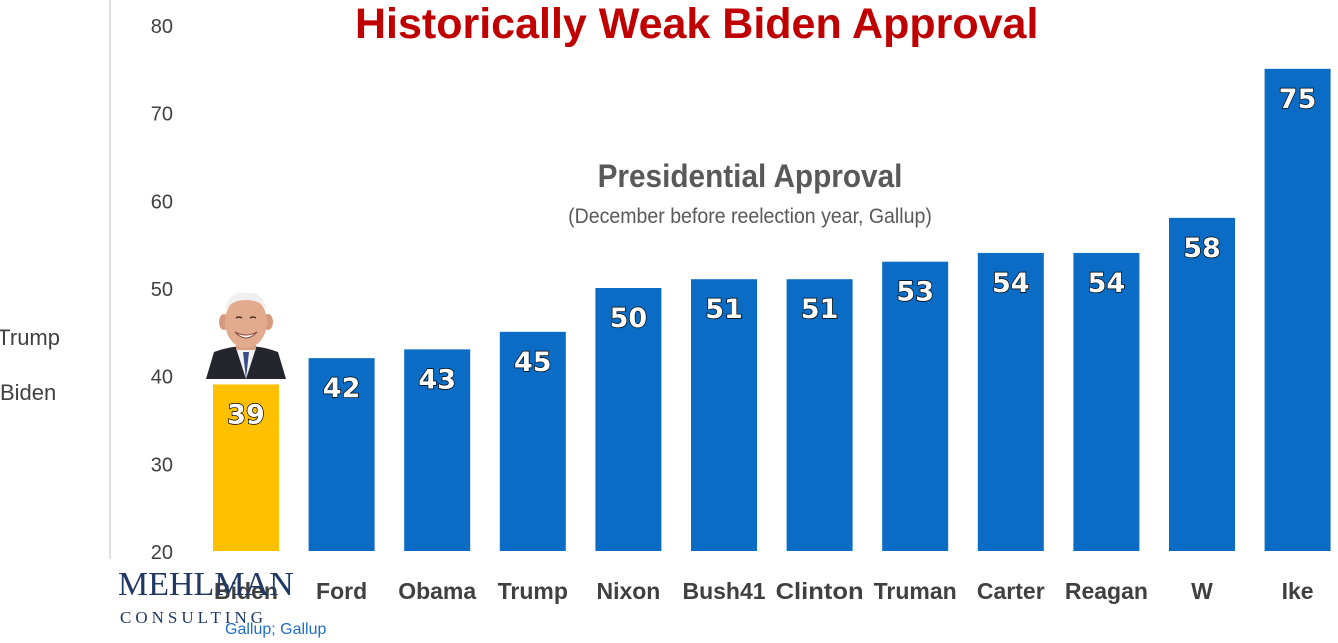  Describe the element at coordinates (194, 617) in the screenshot. I see `logo-tagline: CONSULTING` at that location.